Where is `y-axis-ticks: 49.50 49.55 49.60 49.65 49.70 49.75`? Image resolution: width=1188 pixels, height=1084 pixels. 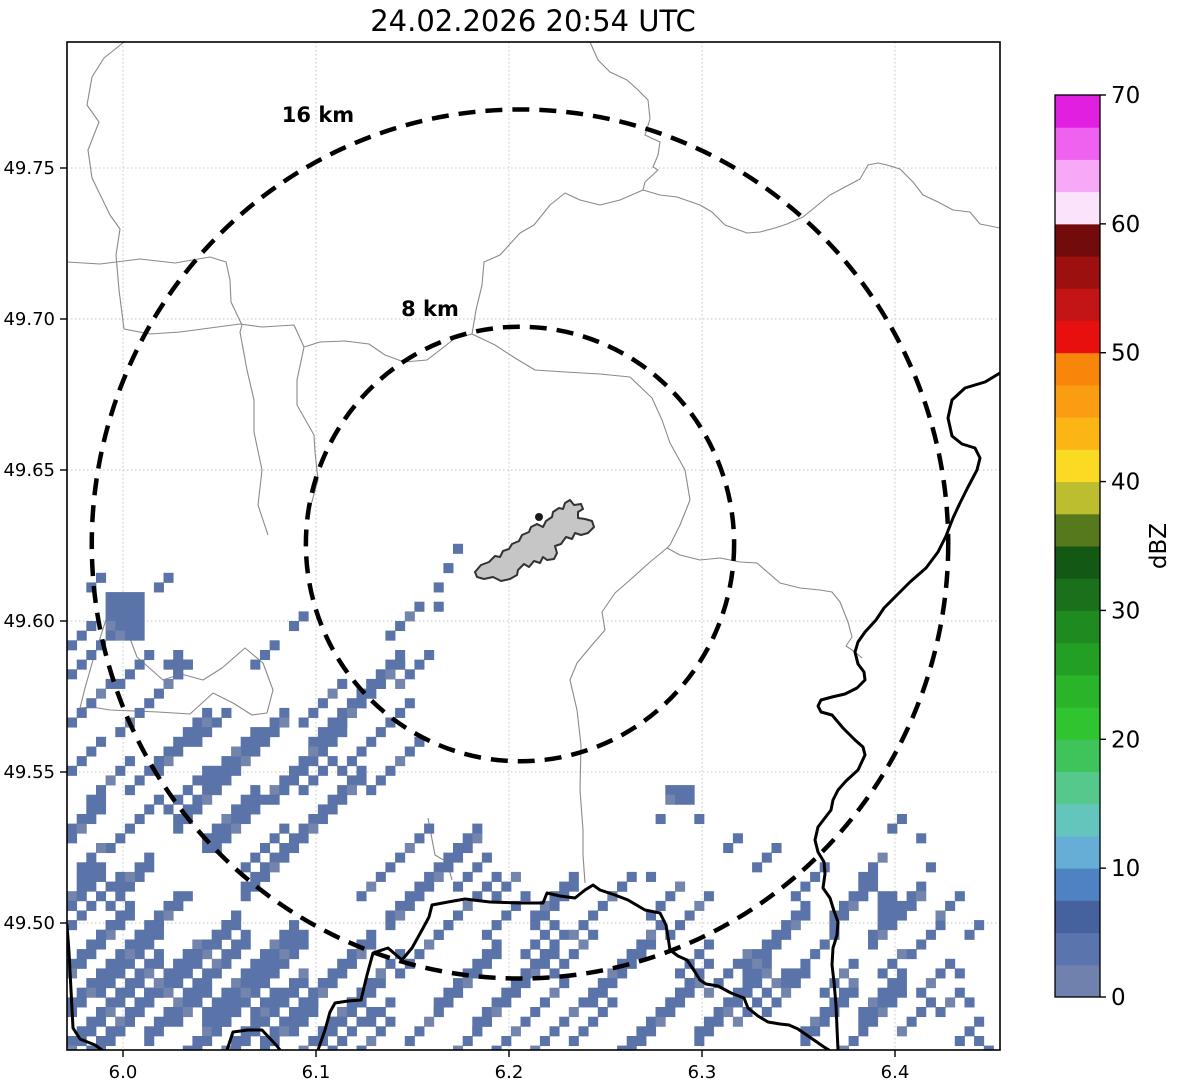
y-axis-ticks: 49.50 49.55 49.60 49.65 49.70 49.75 is located at coordinates (35, 546).